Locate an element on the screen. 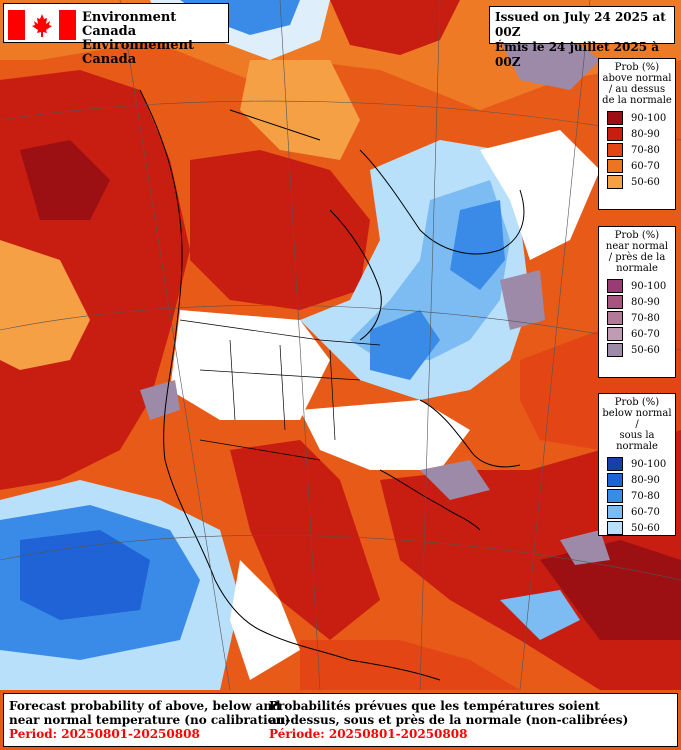 This screenshot has width=681, height=750. legend-near-row: 90-100 is located at coordinates (641, 286).